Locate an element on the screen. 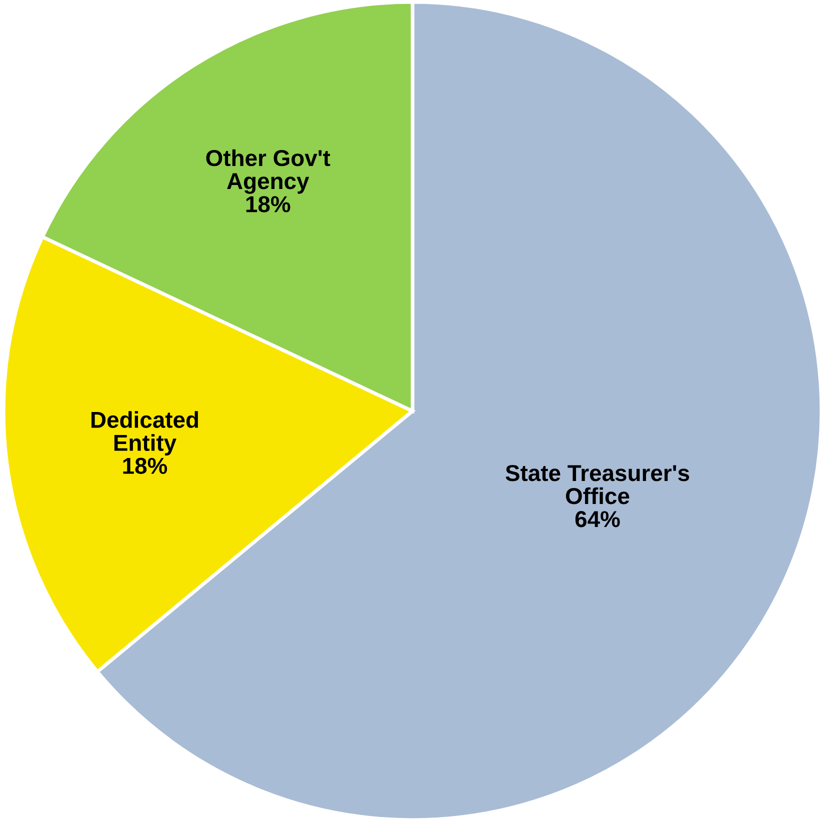  slice-label: State Treasurer's Office is located at coordinates (598, 484).